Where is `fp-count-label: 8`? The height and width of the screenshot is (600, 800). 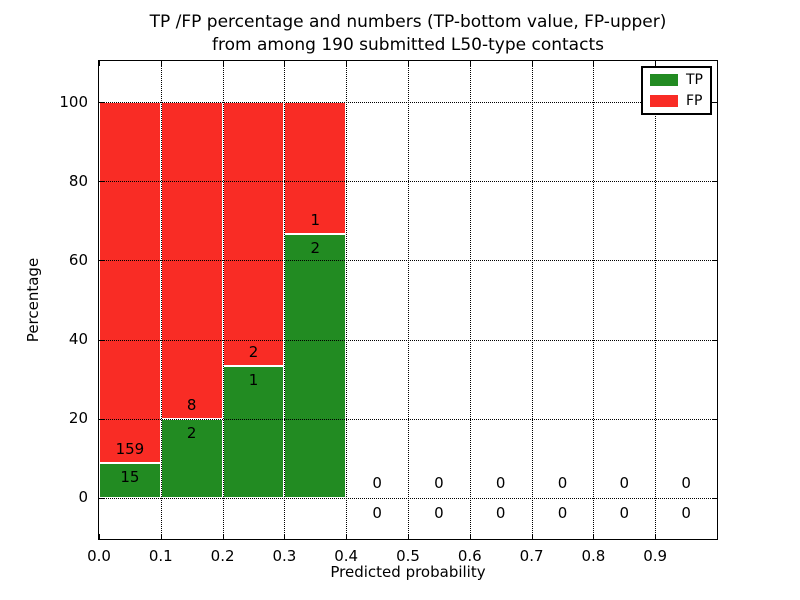
fp-count-label: 8 is located at coordinates (191, 404).